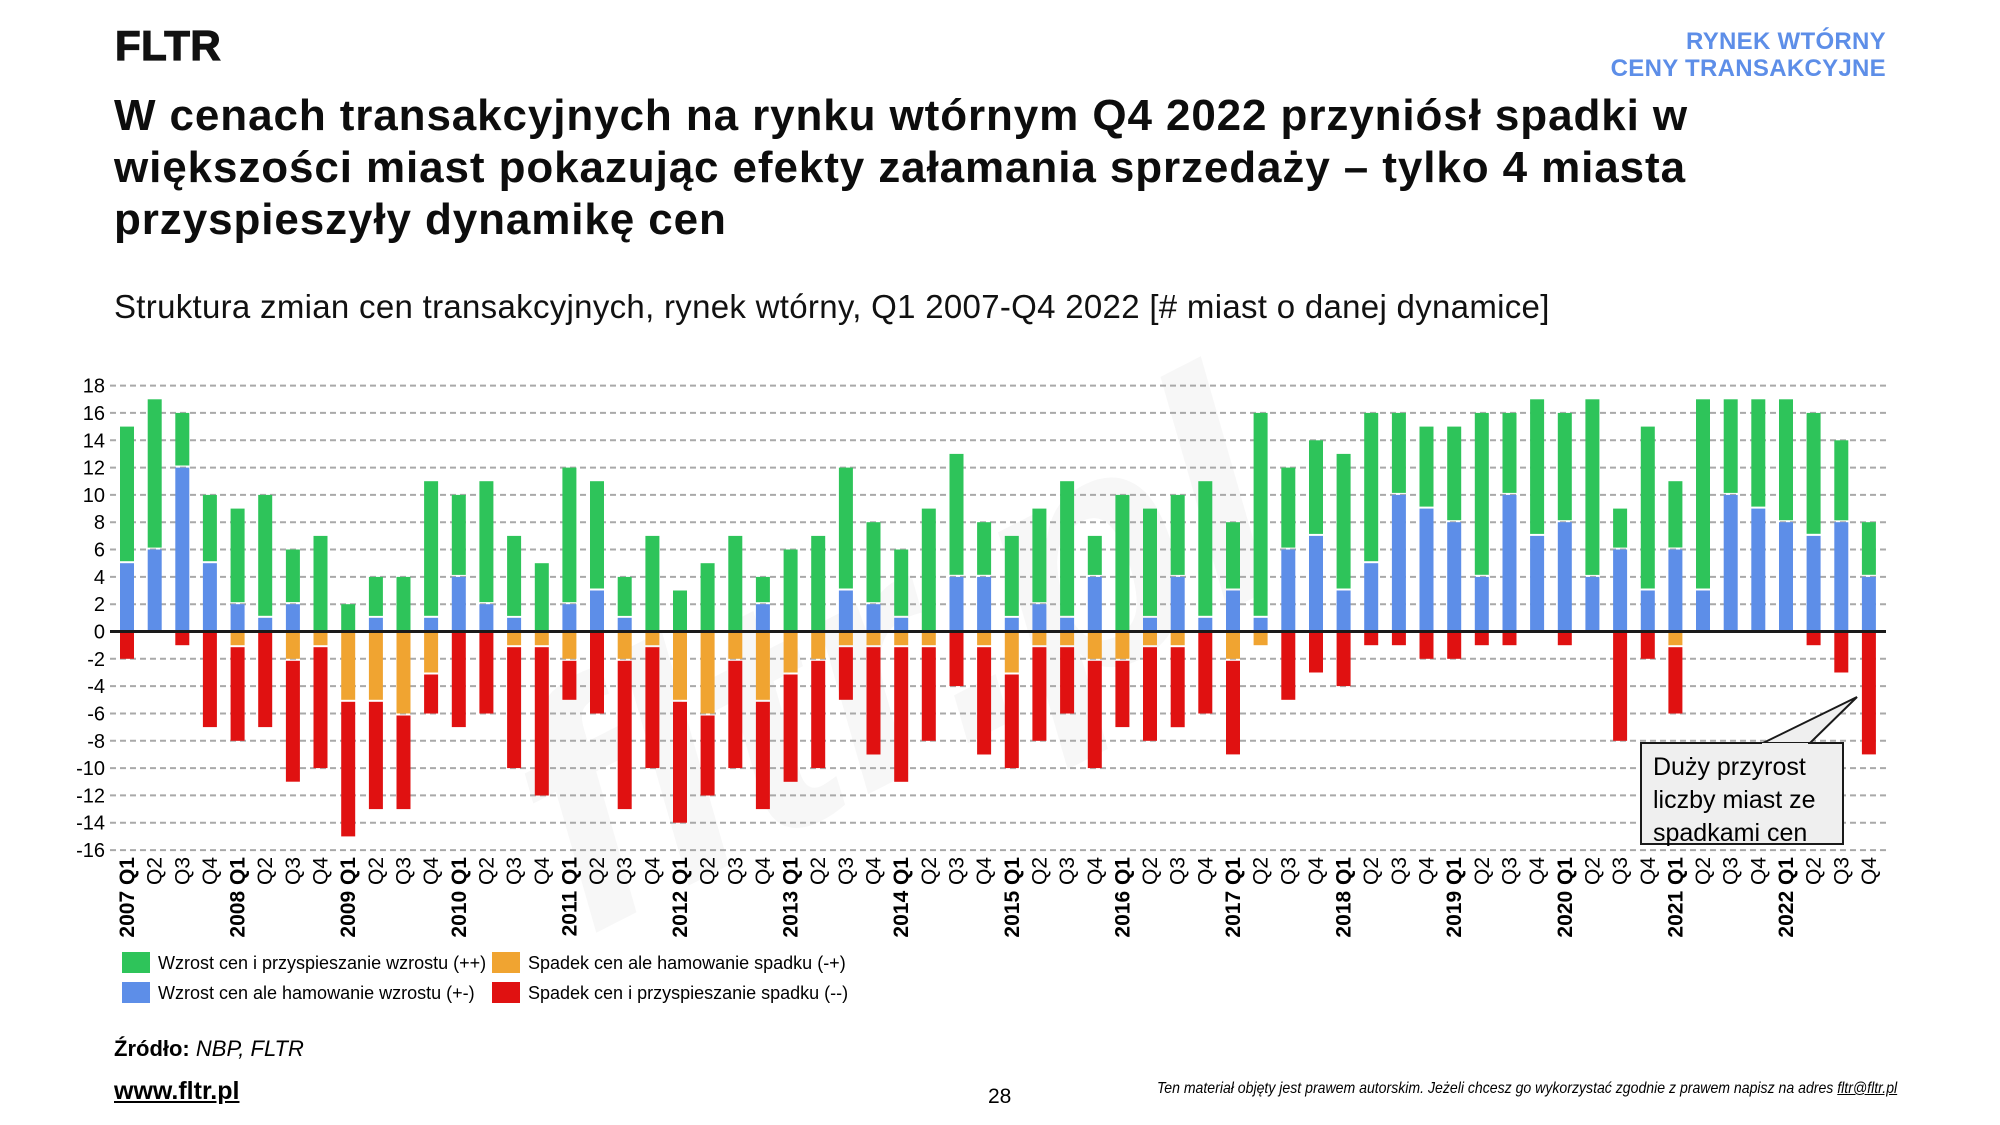 This screenshot has height=1125, width=2000. What do you see at coordinates (238, 897) in the screenshot?
I see `svg-text: 2008 Q1` at bounding box center [238, 897].